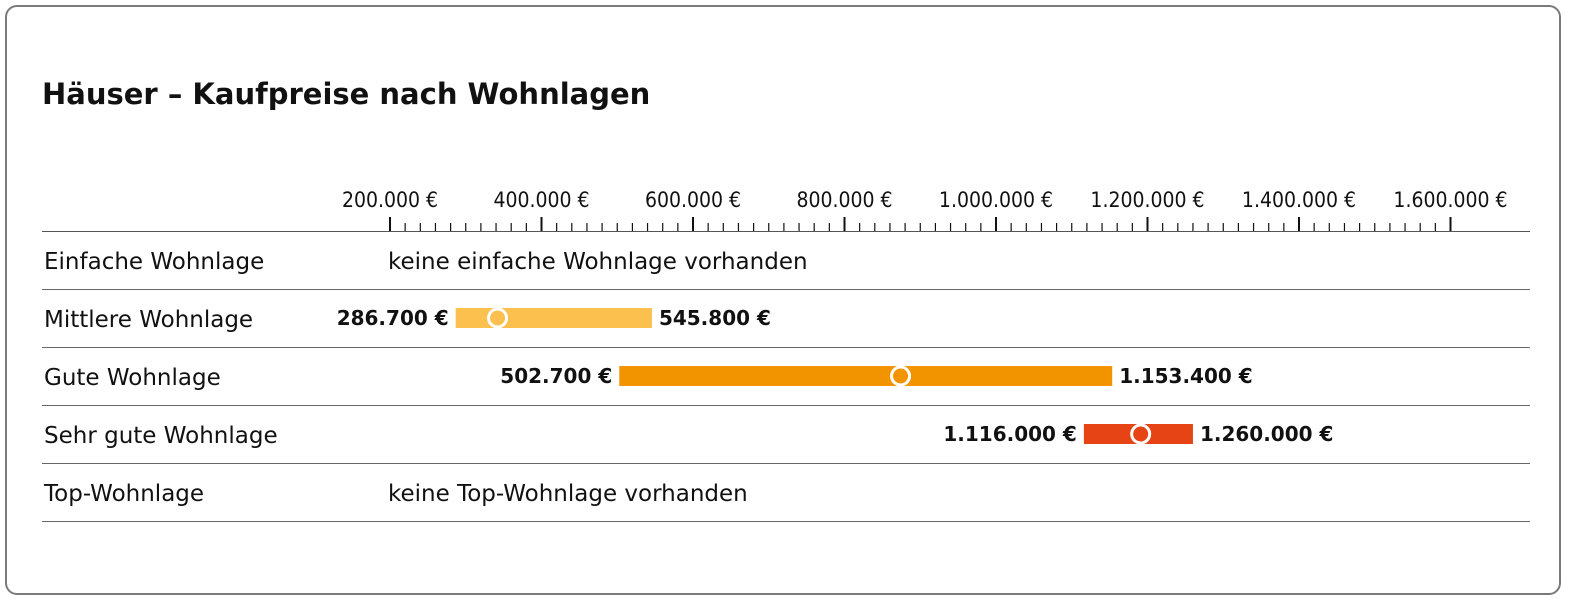 The height and width of the screenshot is (608, 1589). I want to click on max-value-label: 1.153.400 €, so click(1186, 376).